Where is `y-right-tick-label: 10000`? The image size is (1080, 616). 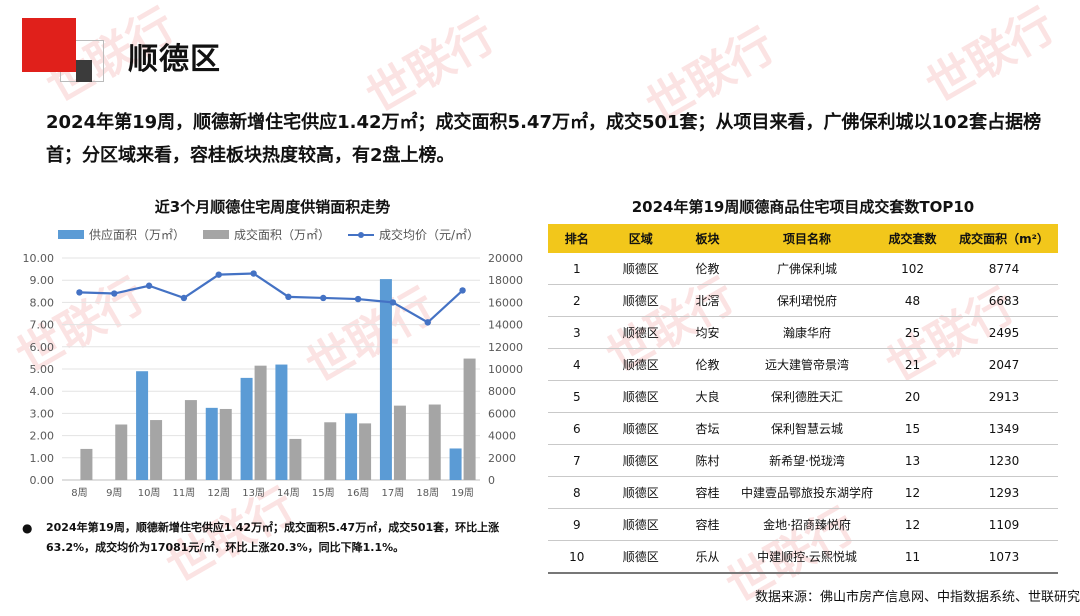
y-right-tick-label: 10000 is located at coordinates (505, 369).